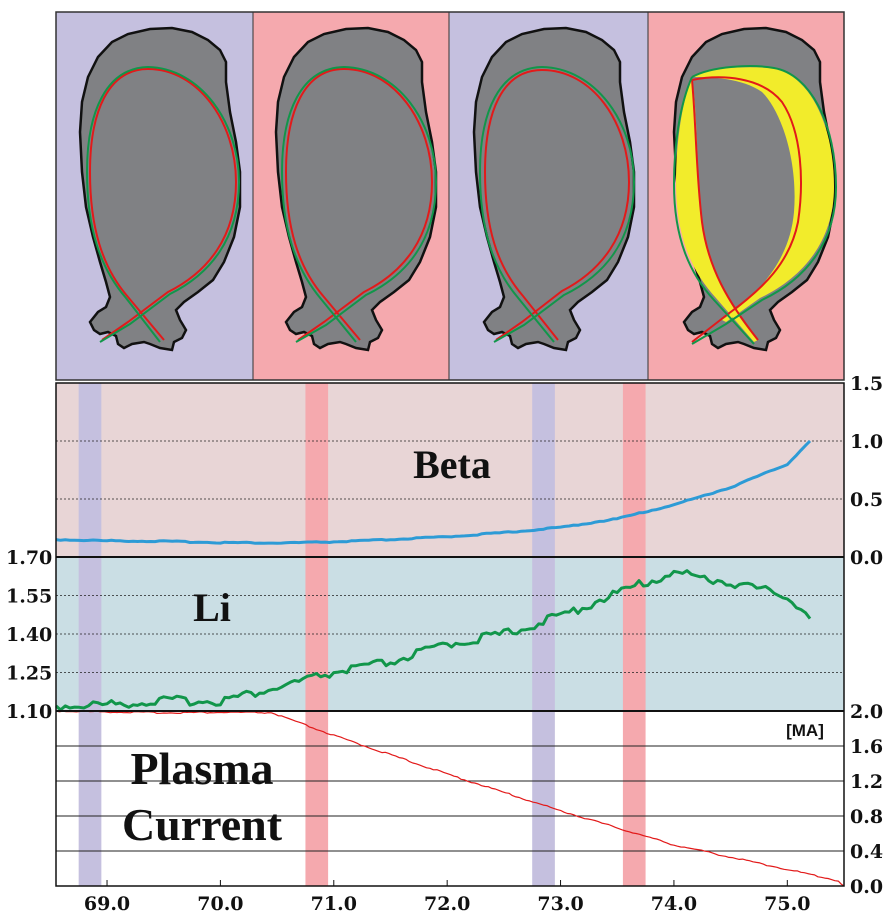 This screenshot has width=886, height=917. What do you see at coordinates (29, 635) in the screenshot?
I see `y-tick-label: 1.40` at bounding box center [29, 635].